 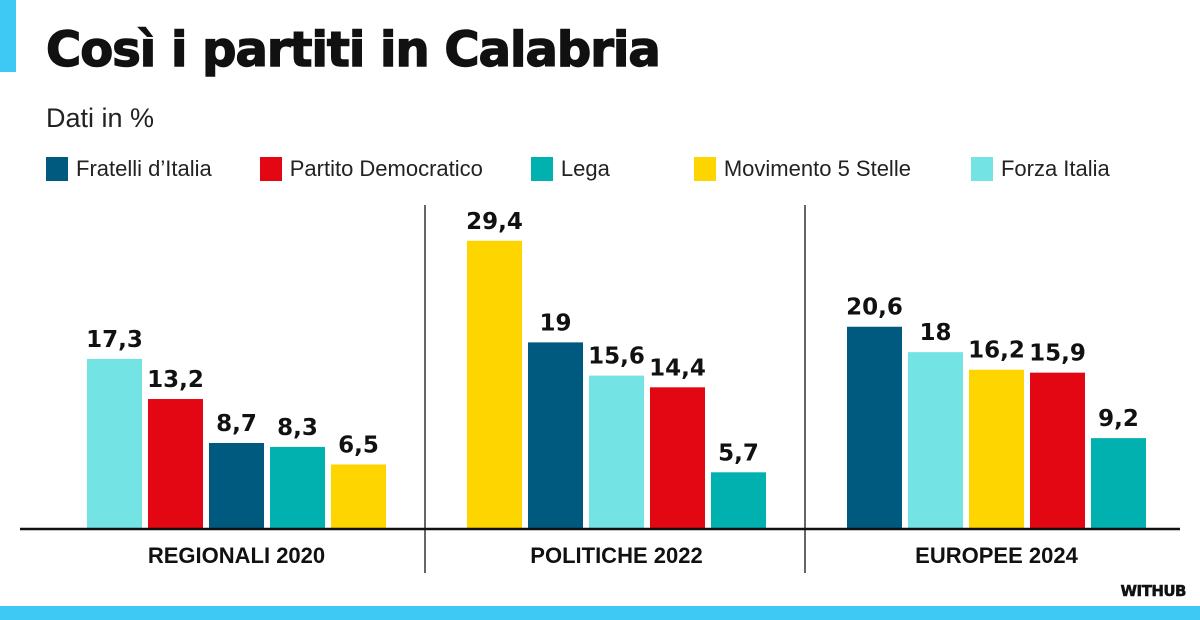 I want to click on data-label: 6,5, so click(x=358, y=445).